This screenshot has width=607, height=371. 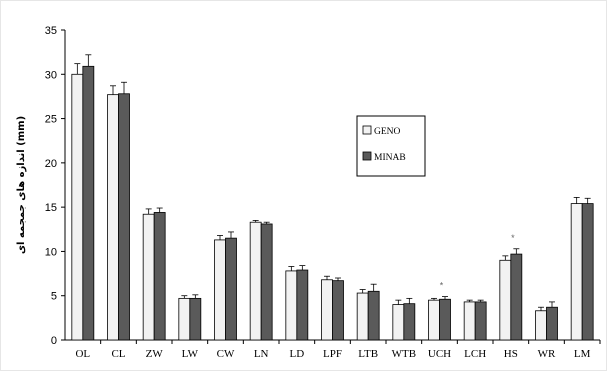 What do you see at coordinates (582, 354) in the screenshot?
I see `x-tick-label: LM` at bounding box center [582, 354].